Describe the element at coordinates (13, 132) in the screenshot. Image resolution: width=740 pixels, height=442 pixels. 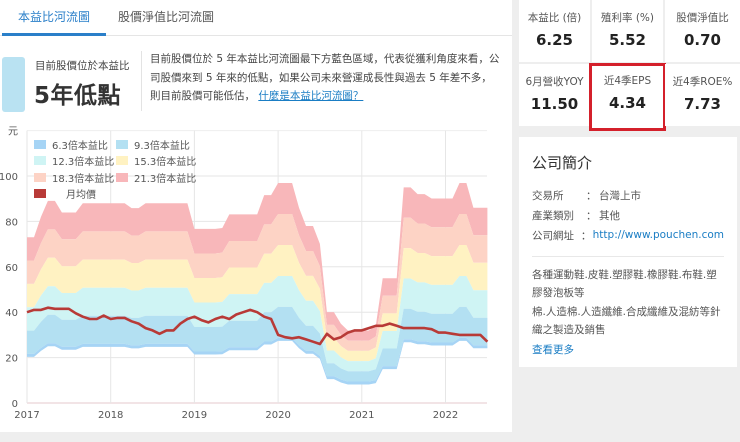
I see `svg-text: 元` at that location.